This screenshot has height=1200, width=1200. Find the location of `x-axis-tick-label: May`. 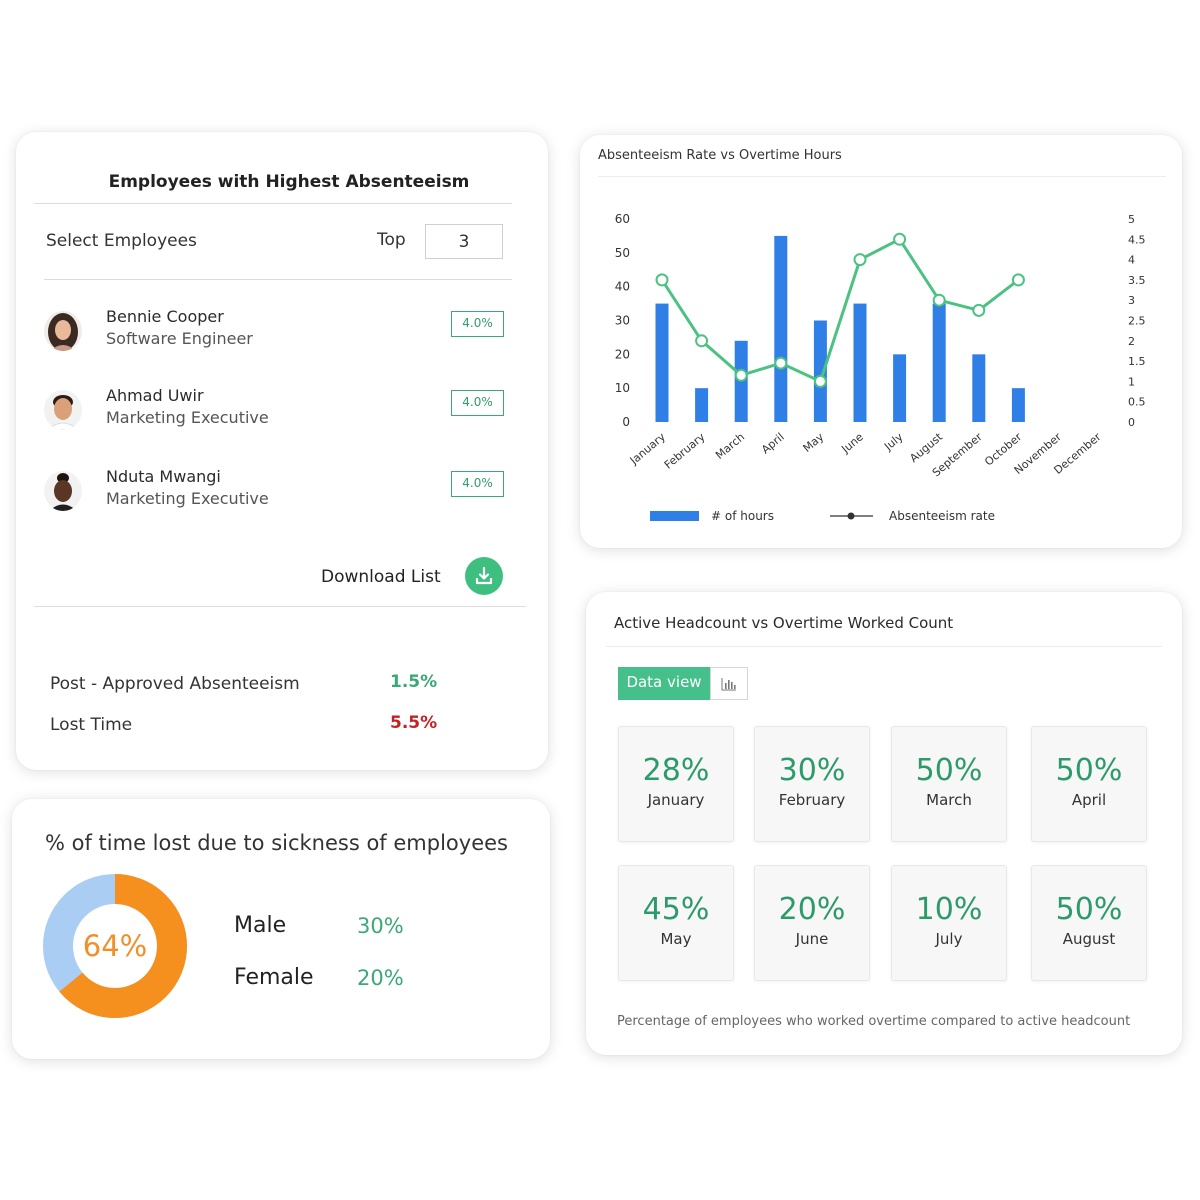

x-axis-tick-label: May is located at coordinates (814, 442).